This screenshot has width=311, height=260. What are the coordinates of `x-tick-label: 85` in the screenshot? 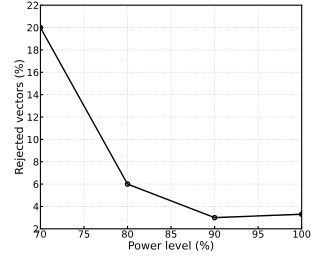 It's located at (171, 234).